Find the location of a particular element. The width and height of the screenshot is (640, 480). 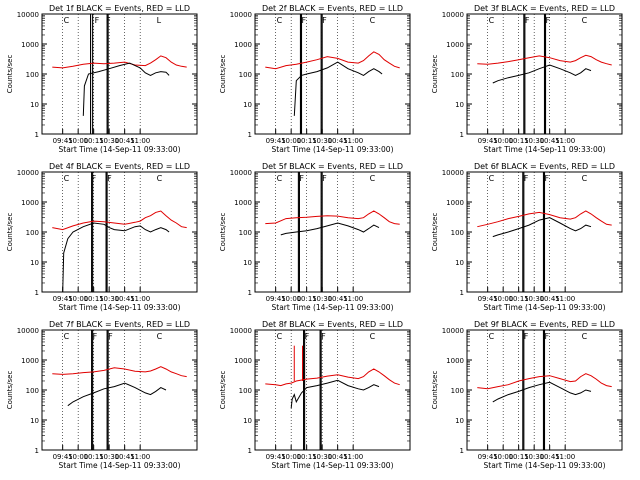

panel-title: Det 2f BLACK = Events, RED = LLD is located at coordinates (332, 8).